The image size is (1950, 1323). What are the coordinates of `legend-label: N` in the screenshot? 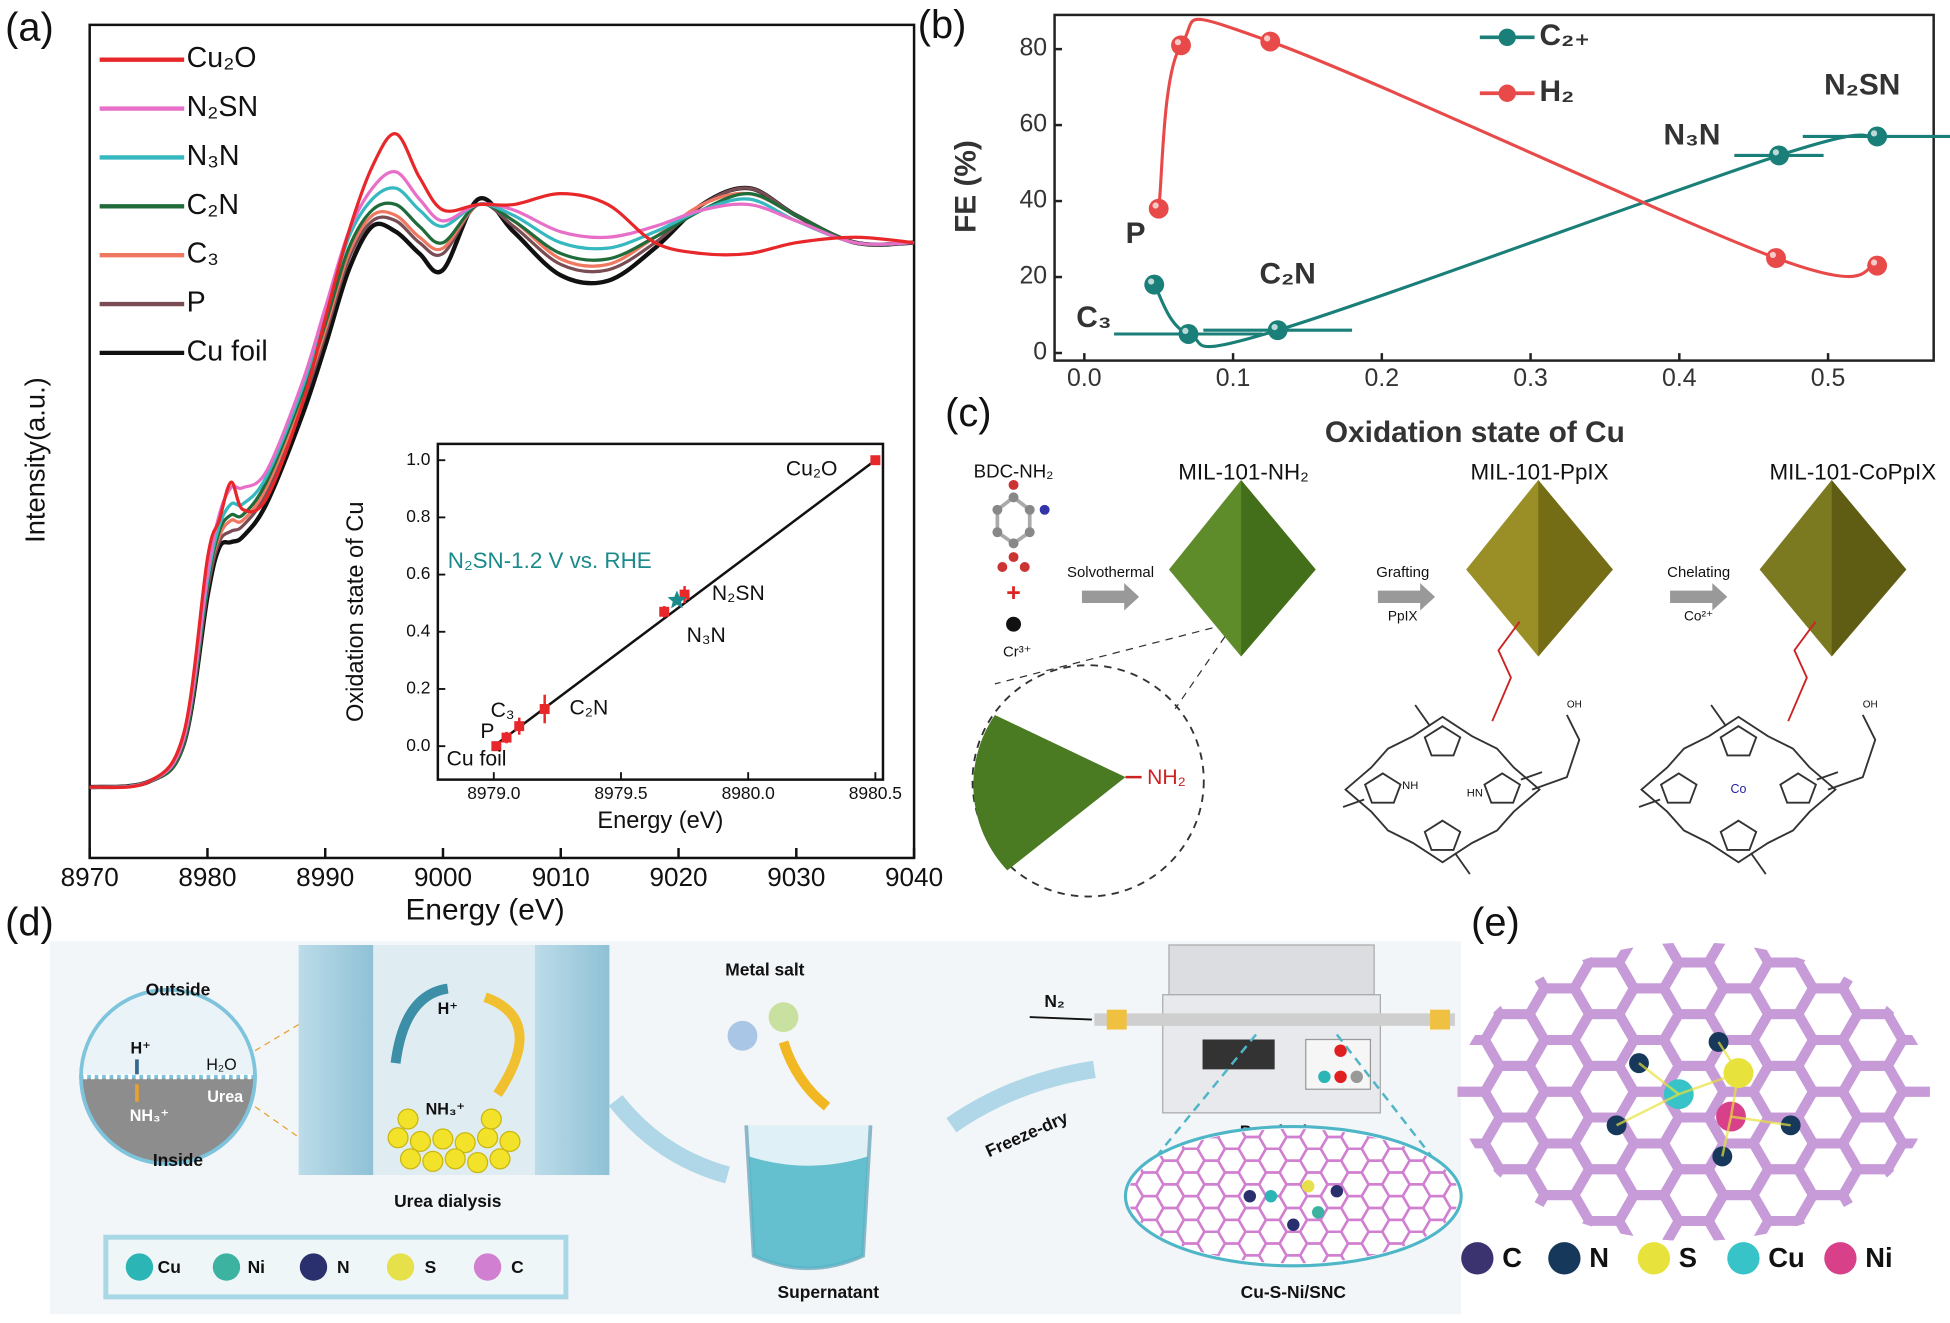 It's located at (343, 1267).